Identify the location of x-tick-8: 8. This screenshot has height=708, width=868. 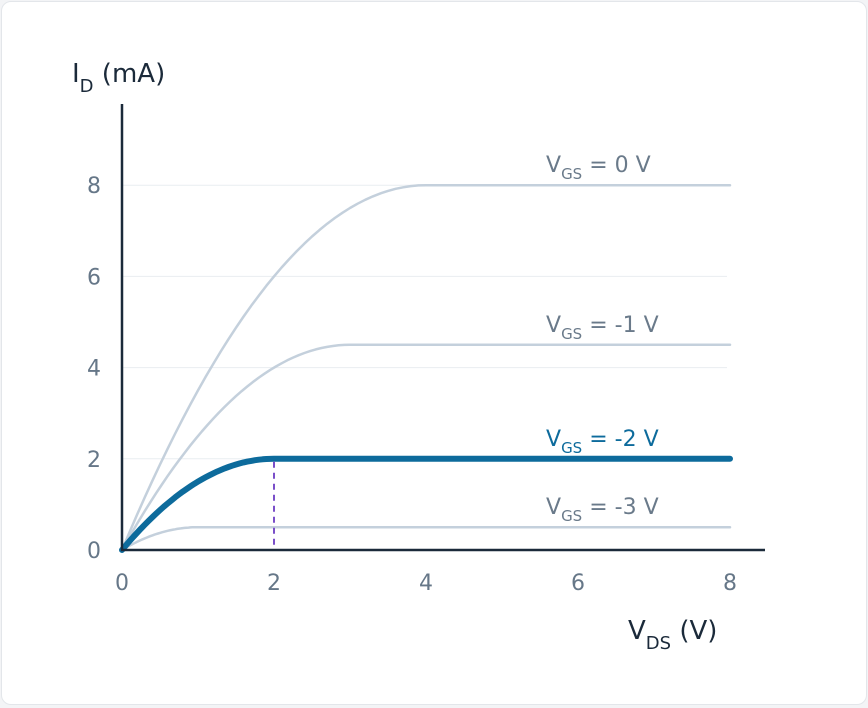
(730, 583).